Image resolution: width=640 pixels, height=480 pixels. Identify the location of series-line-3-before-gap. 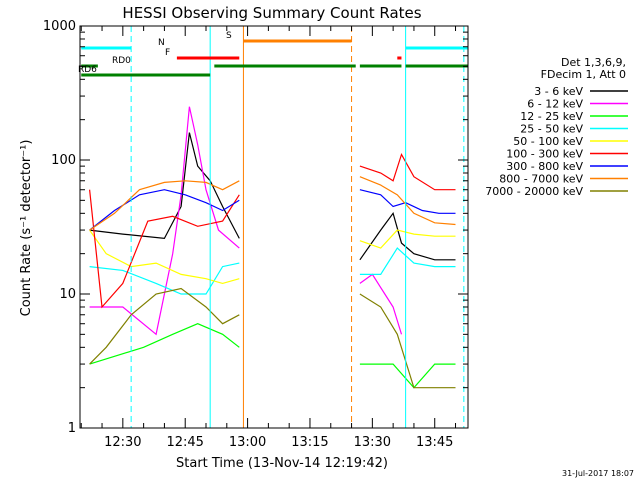
(164, 278).